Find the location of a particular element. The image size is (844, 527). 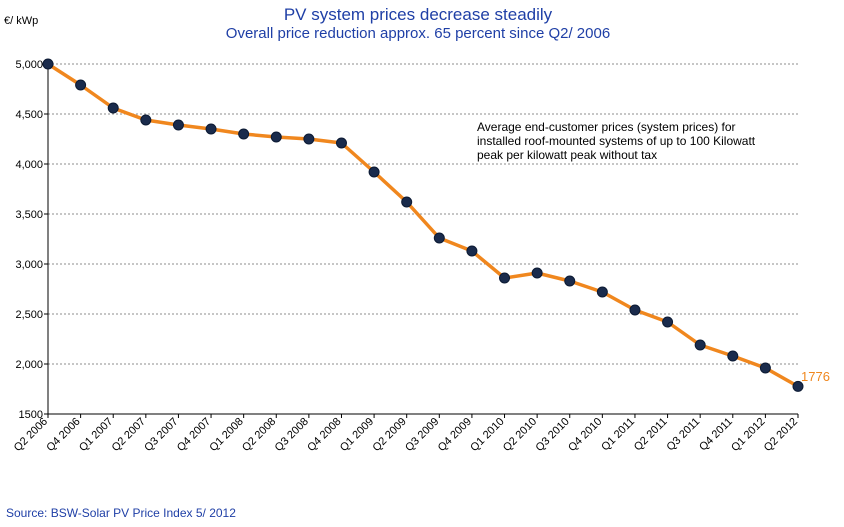

x-tick-label: Q2 2011 is located at coordinates (651, 435).